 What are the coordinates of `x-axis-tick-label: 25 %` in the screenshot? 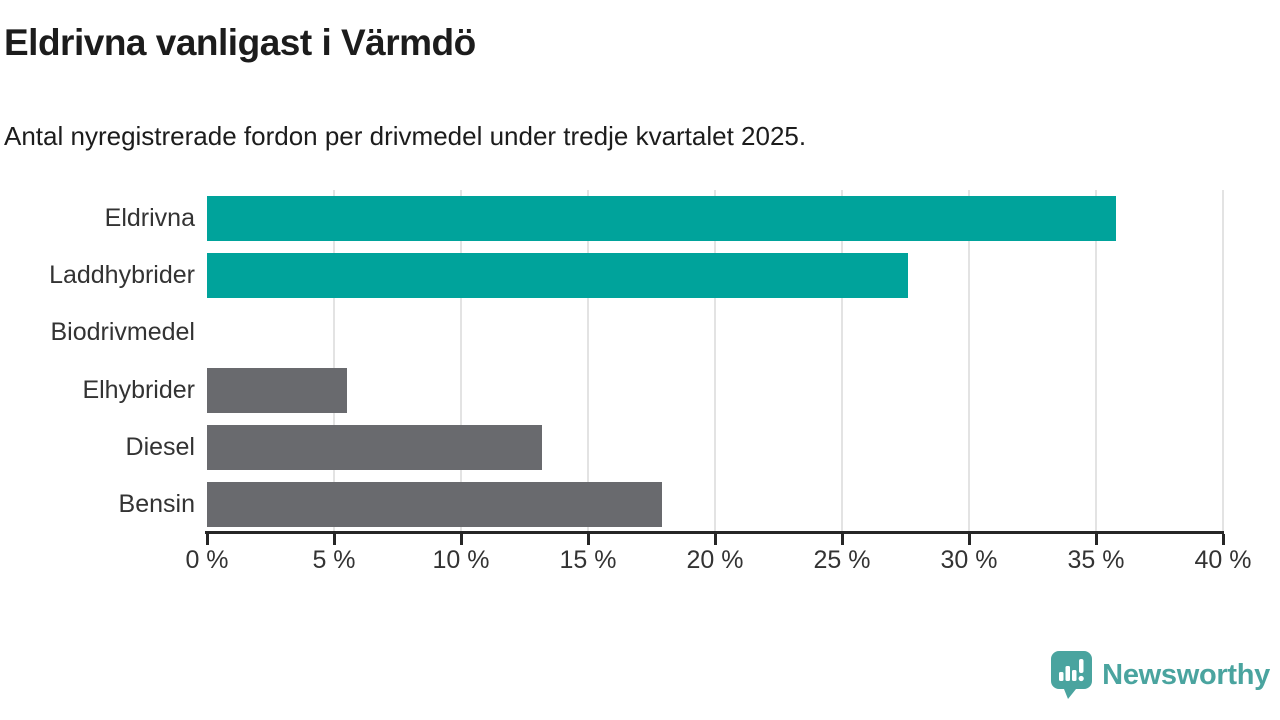 It's located at (842, 560).